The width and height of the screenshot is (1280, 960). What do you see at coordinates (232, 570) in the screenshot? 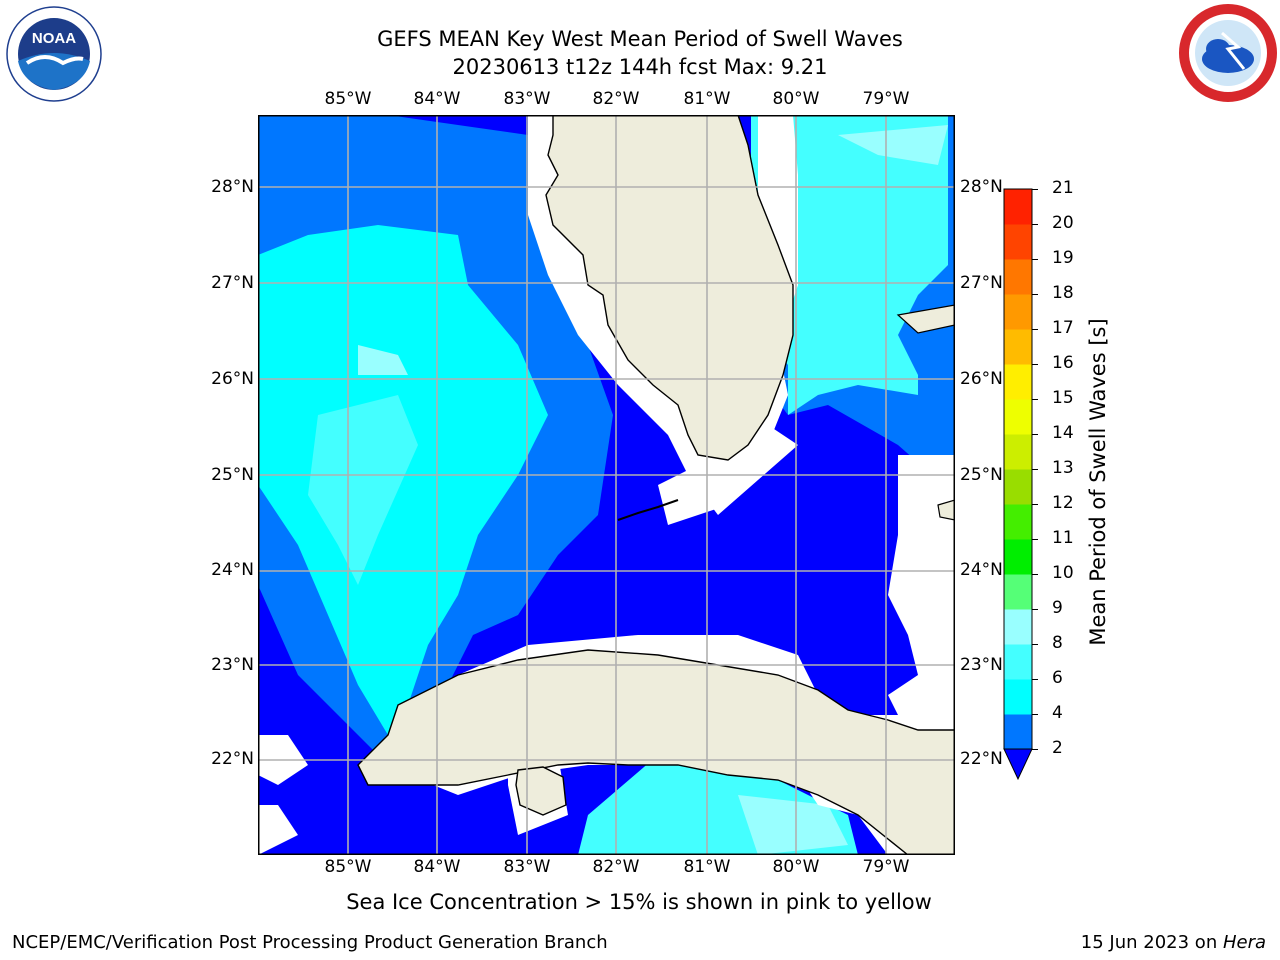
I see `lat-label-left: 24°N` at bounding box center [232, 570].